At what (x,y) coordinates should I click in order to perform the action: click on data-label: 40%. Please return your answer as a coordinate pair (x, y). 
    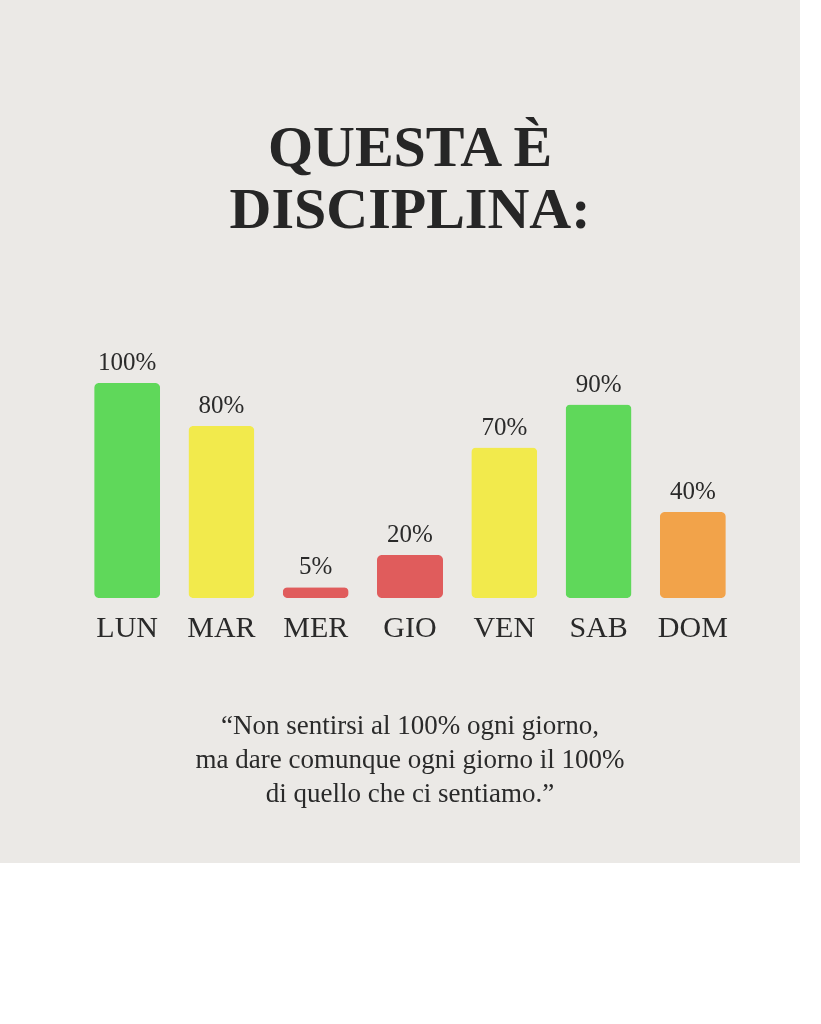
    Looking at the image, I should click on (692, 490).